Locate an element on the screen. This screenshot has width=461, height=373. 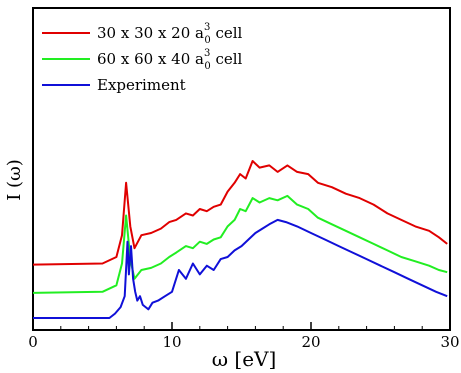
legend-name: 60 x 60 x 40 a is located at coordinates (150, 59).